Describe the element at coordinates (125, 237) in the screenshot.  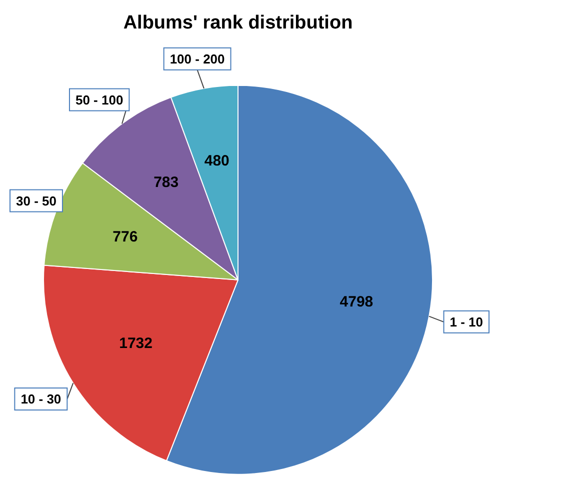
I see `data-label: 776` at that location.